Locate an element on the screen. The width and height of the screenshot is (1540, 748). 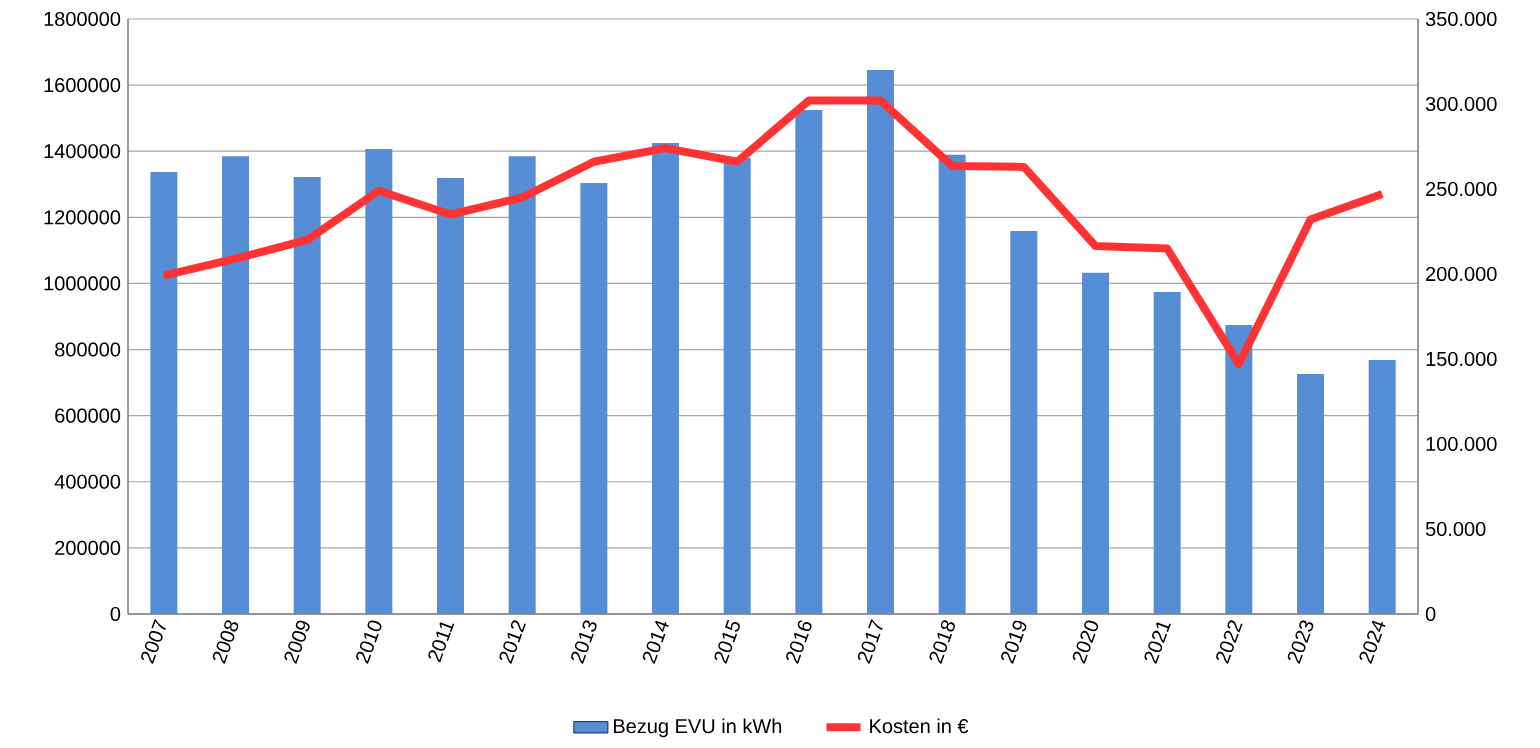
x-tick-label: 2015 is located at coordinates (727, 641).